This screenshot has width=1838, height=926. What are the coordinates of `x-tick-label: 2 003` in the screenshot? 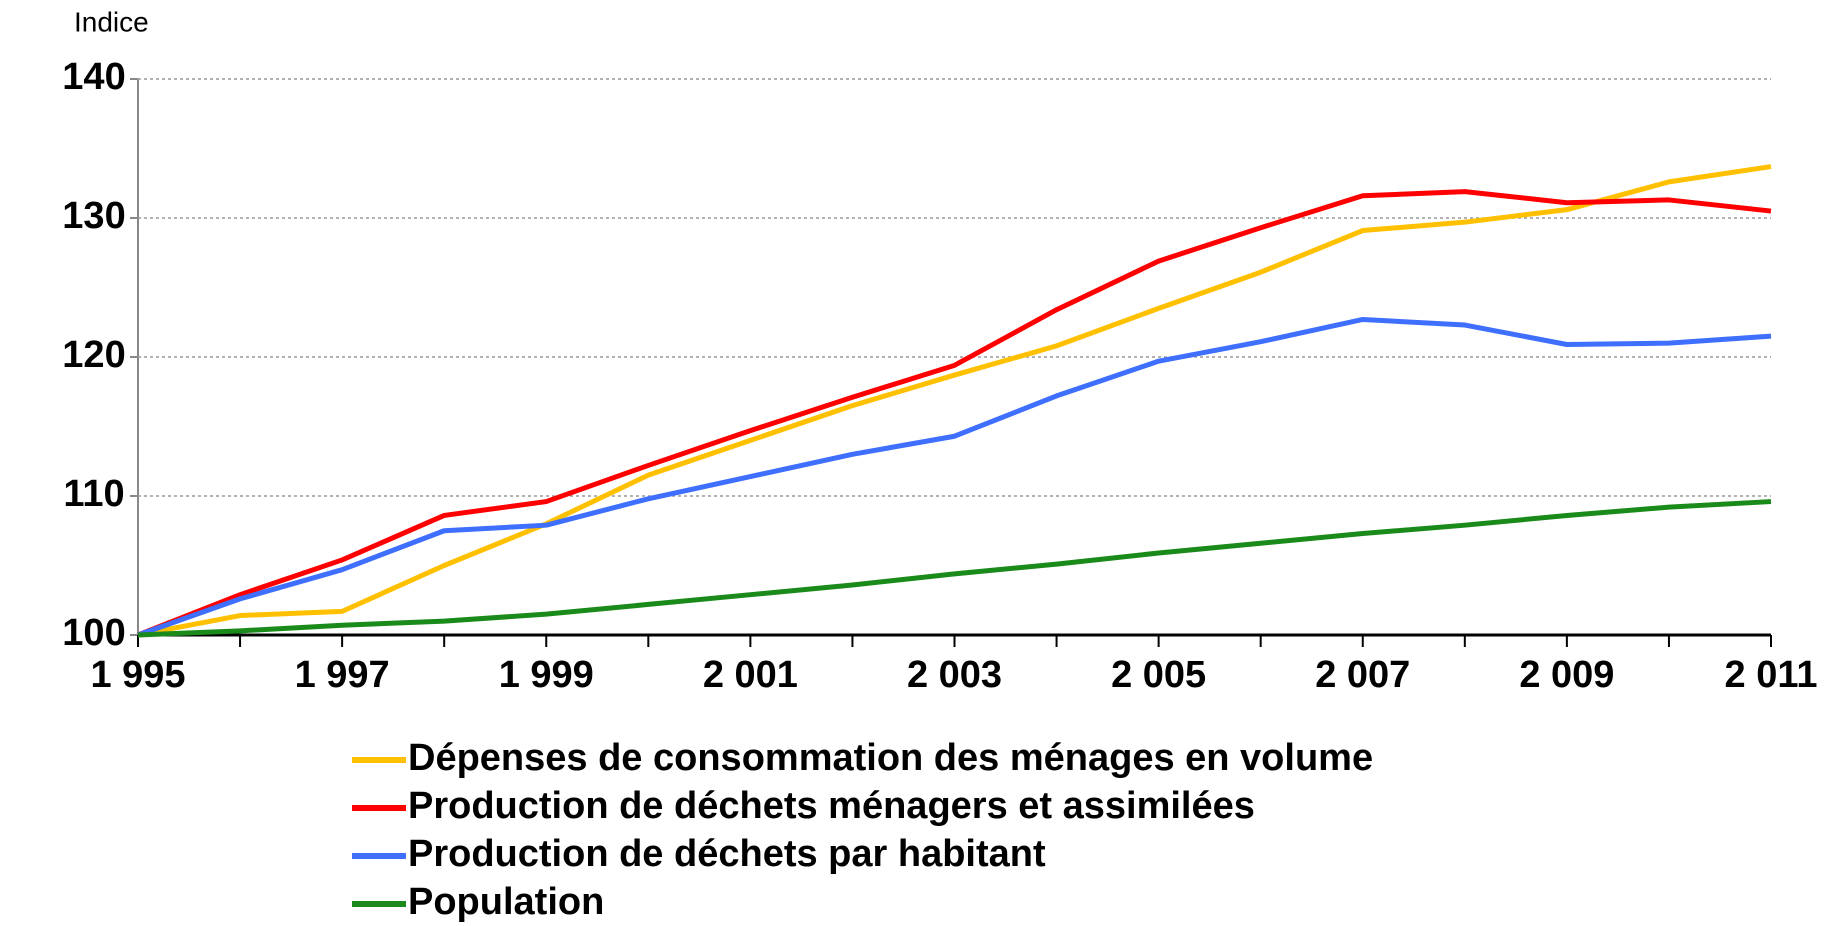 It's located at (954, 675).